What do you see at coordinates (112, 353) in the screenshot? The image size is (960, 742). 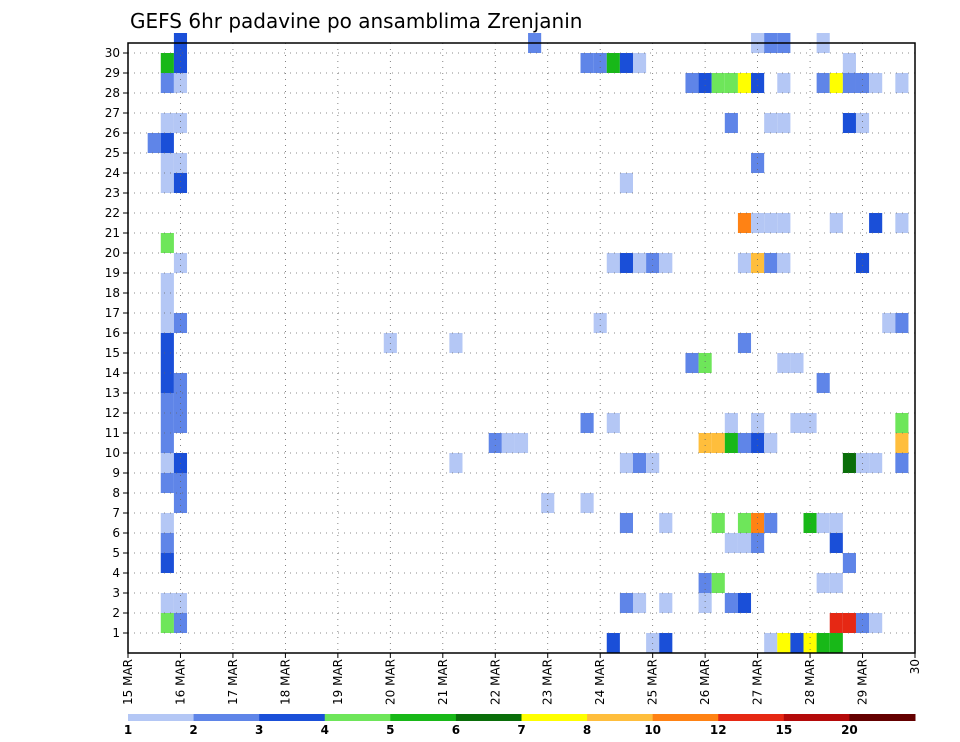 I see `y-tick-label: 15` at bounding box center [112, 353].